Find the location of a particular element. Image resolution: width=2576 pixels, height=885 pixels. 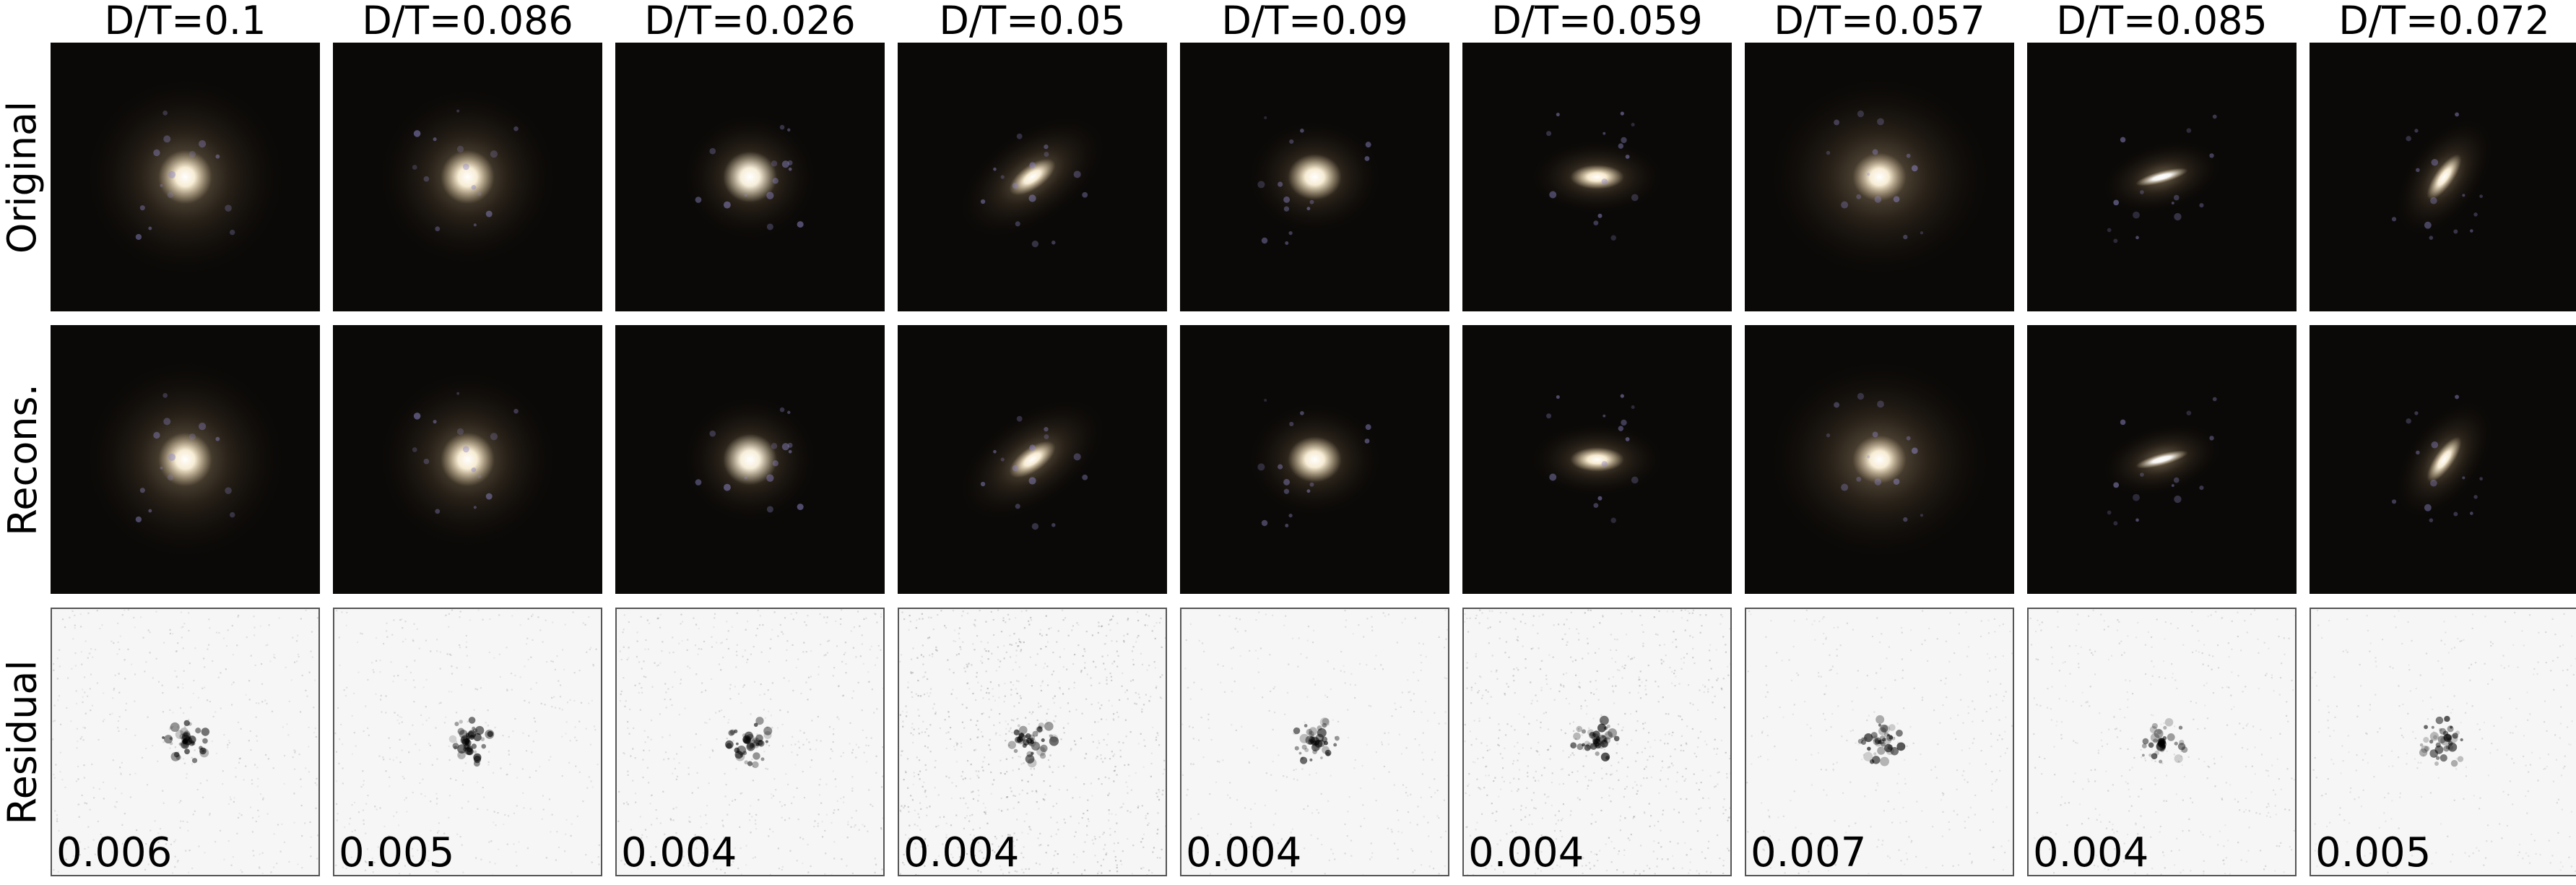

column-title: D/T=0.026 is located at coordinates (750, 21).